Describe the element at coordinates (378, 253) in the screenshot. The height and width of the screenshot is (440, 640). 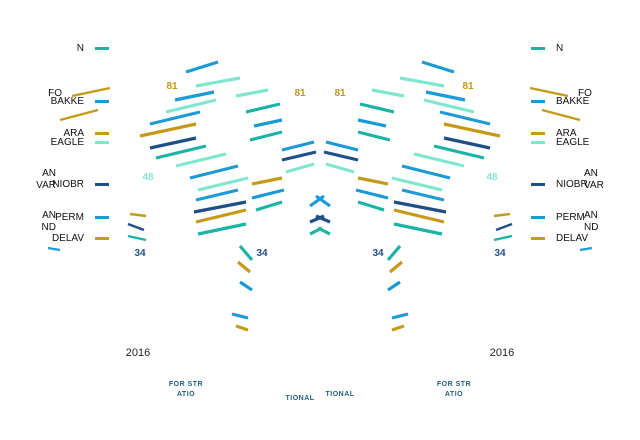
I see `data-label: 34` at that location.